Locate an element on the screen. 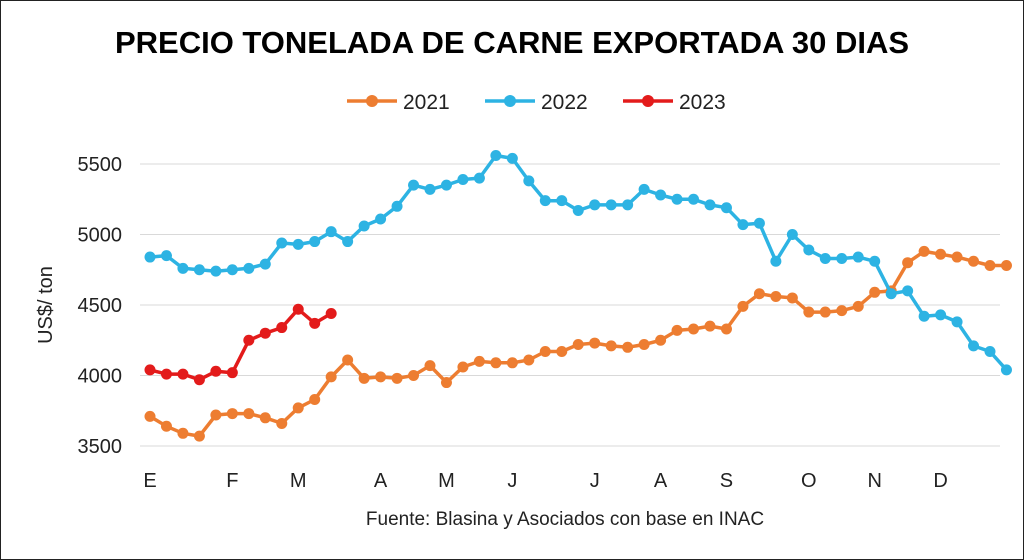 The height and width of the screenshot is (560, 1024). y-tick-label: 4000 is located at coordinates (100, 377).